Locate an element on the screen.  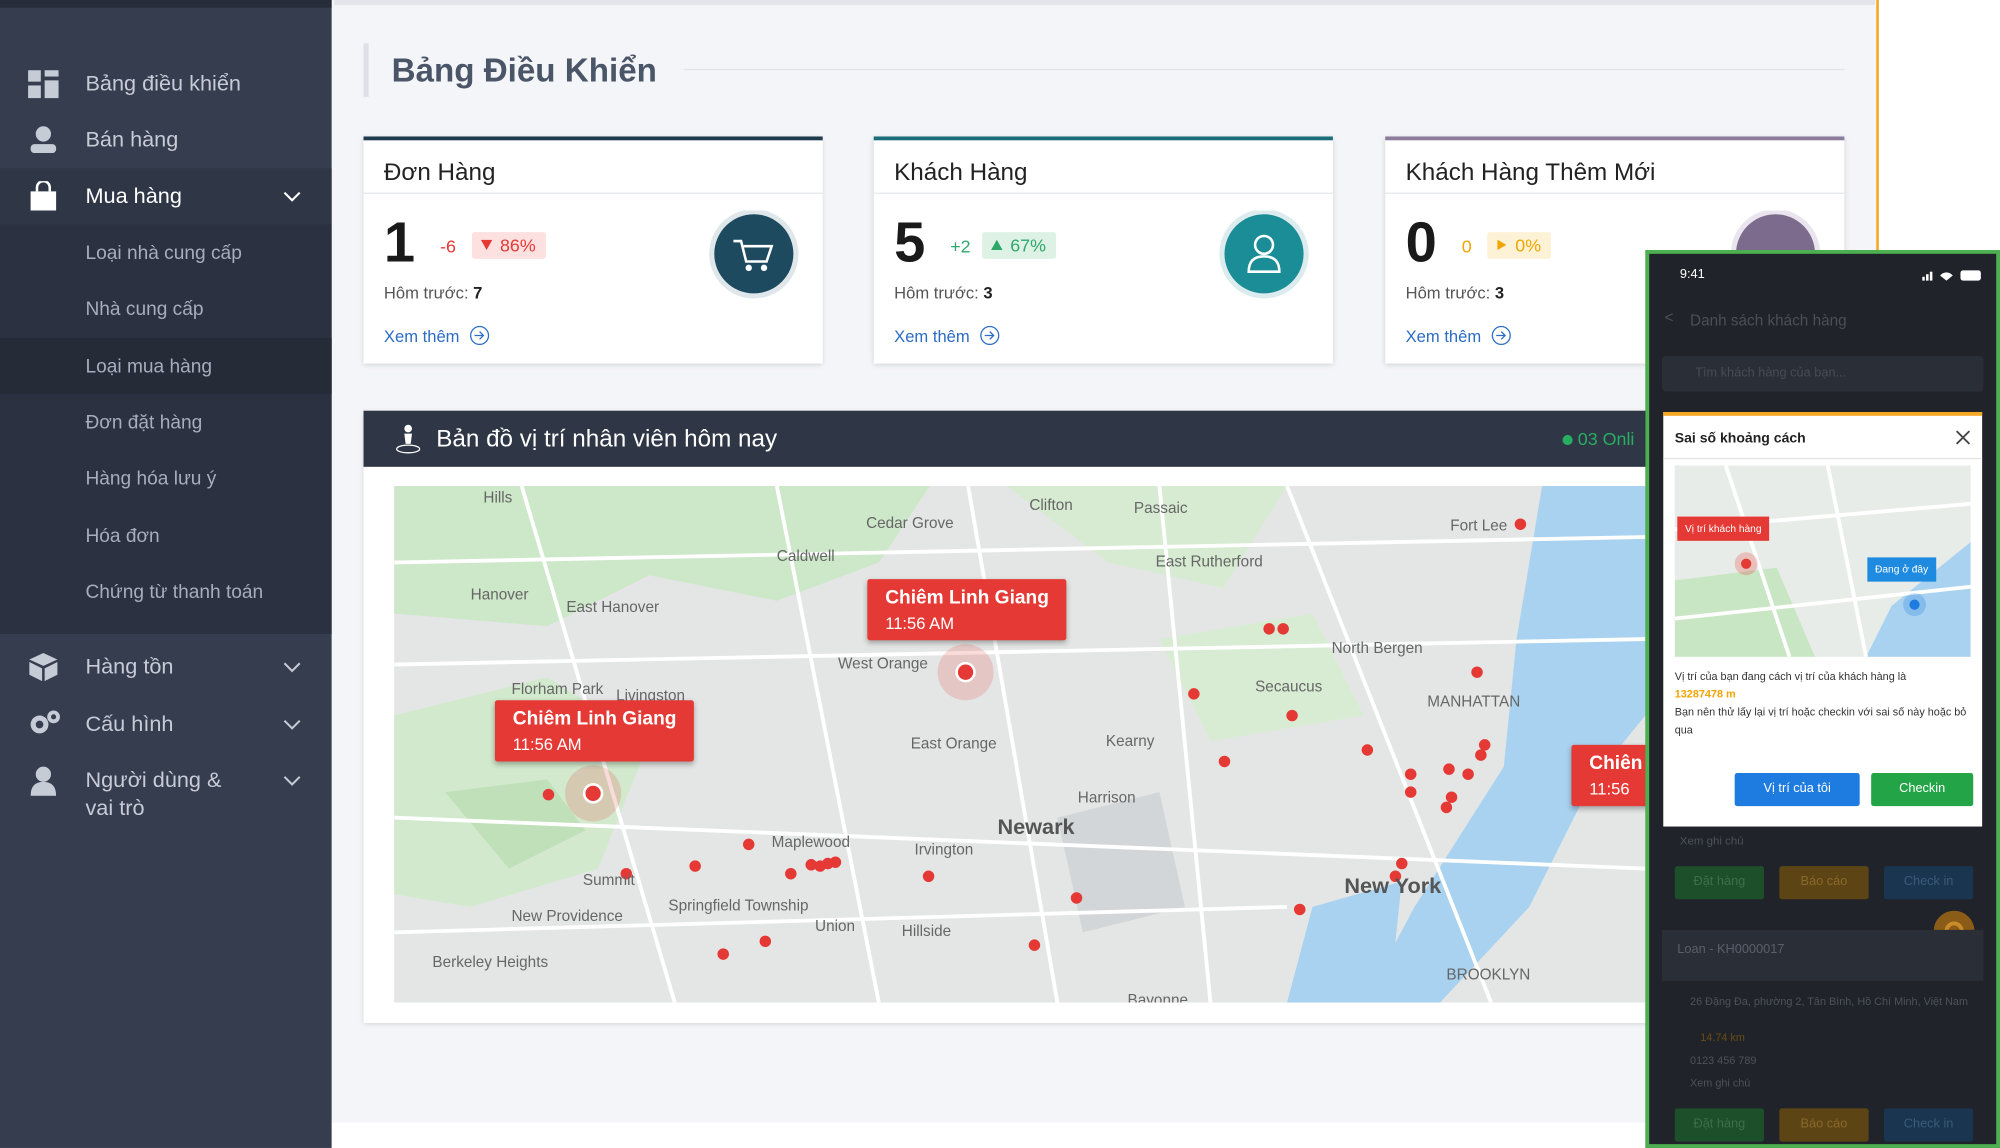
marker is located at coordinates (965, 672).